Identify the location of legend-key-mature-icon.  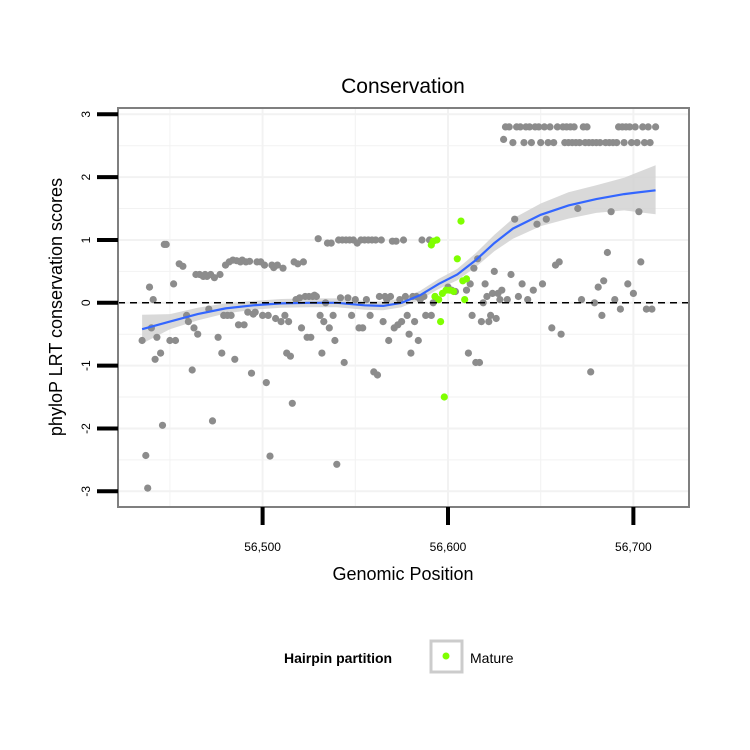
(446, 656).